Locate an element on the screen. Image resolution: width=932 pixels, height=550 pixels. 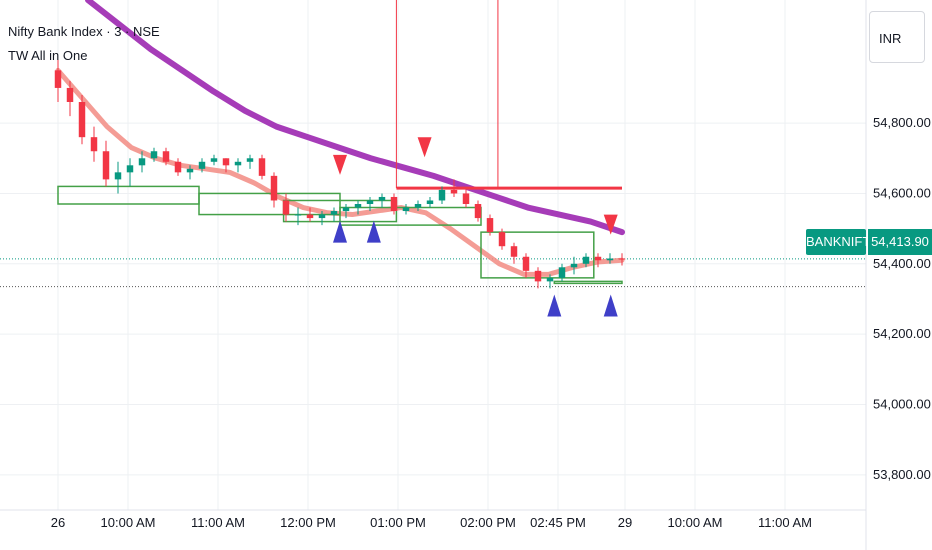
price-axis-label: 53,800.00 is located at coordinates (902, 474).